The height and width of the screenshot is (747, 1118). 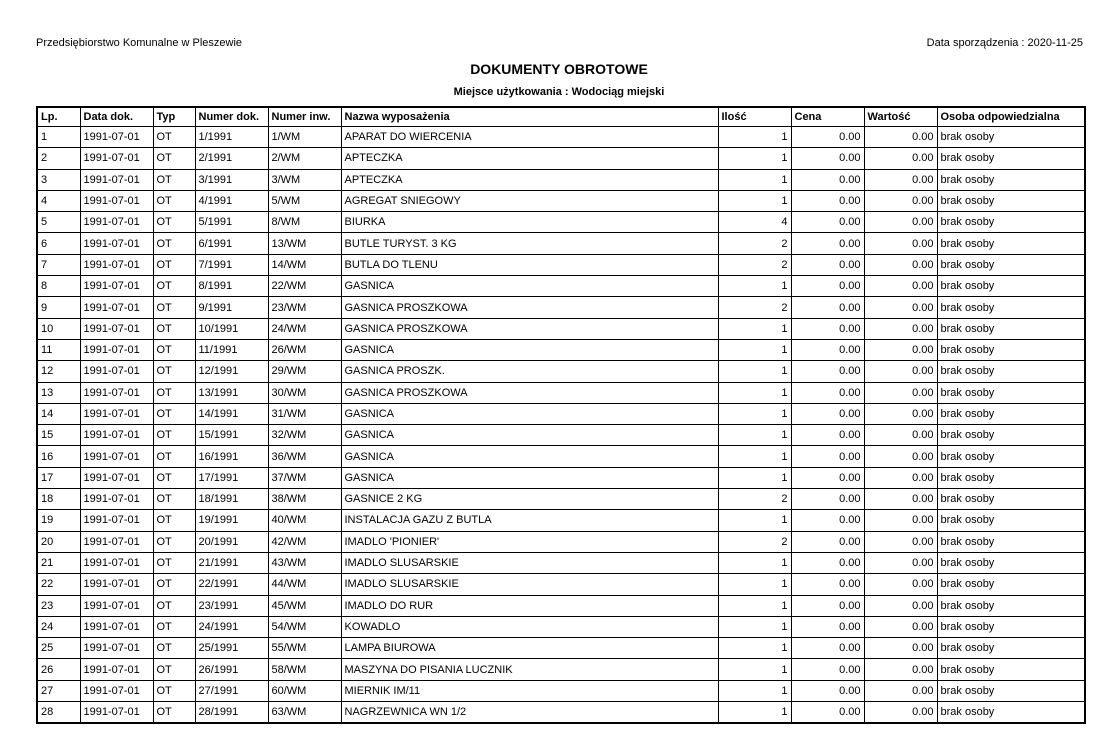 What do you see at coordinates (58, 265) in the screenshot?
I see `table-cell: 7` at bounding box center [58, 265].